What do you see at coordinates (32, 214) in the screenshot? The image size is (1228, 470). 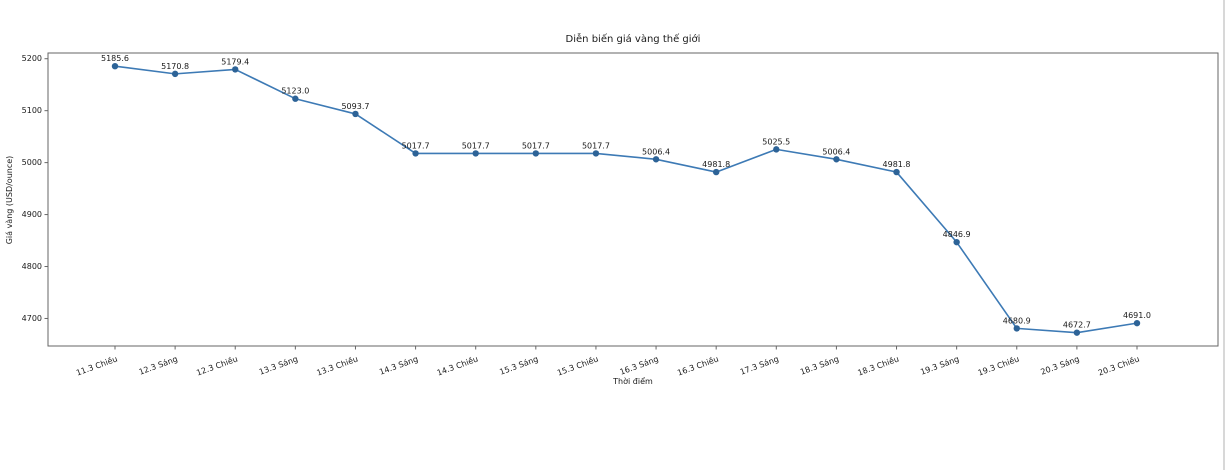 I see `y-tick-label: 4900` at bounding box center [32, 214].